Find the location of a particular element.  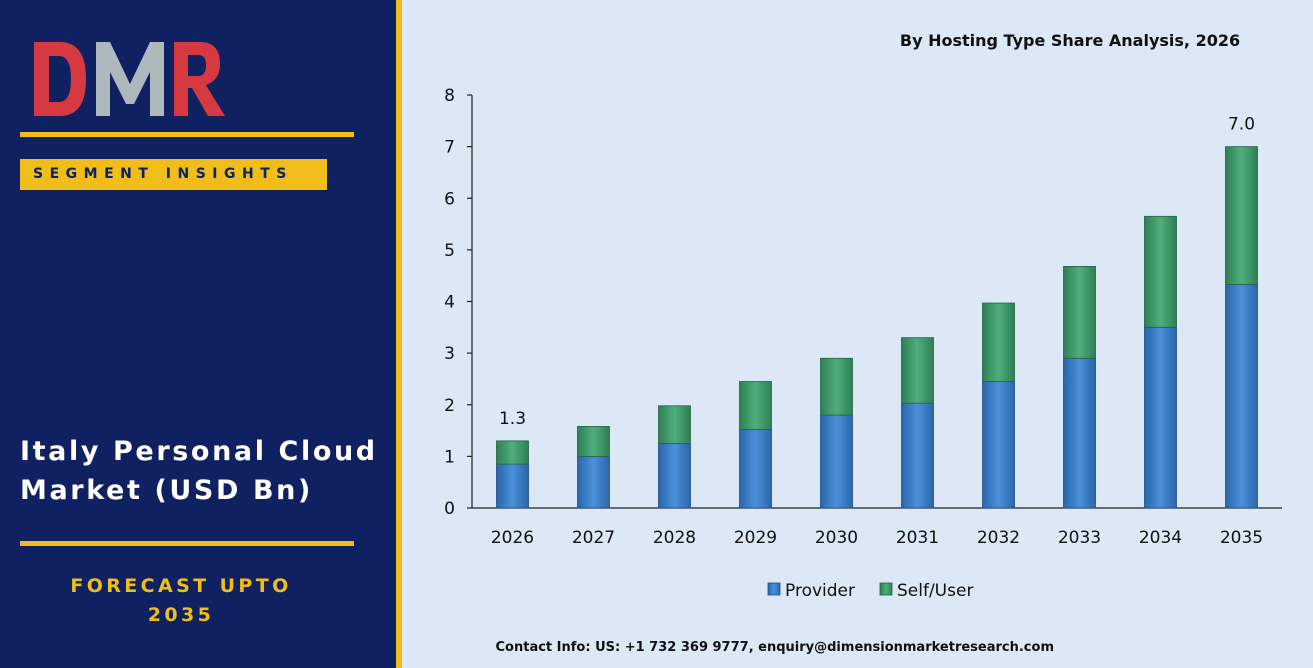

gold-rule-top is located at coordinates (187, 134).